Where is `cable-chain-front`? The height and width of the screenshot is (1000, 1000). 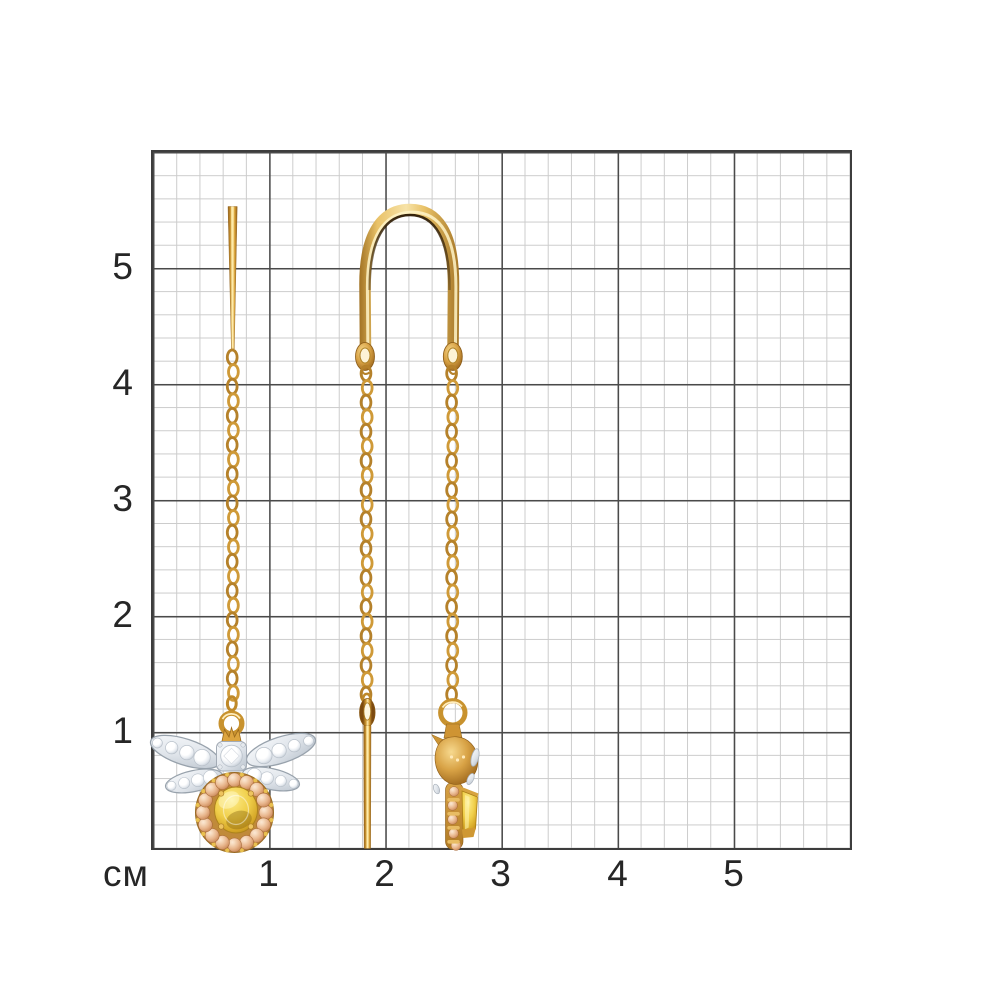
cable-chain-front is located at coordinates (232, 525).